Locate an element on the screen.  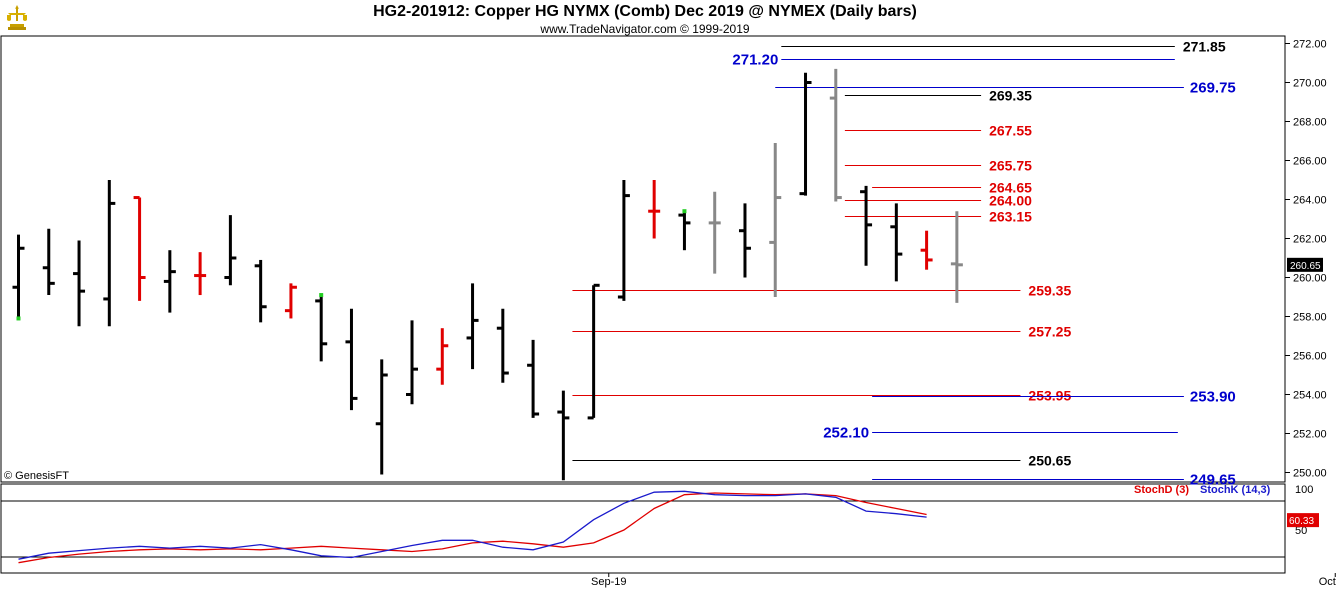
level-label: 271.20 is located at coordinates (755, 60).